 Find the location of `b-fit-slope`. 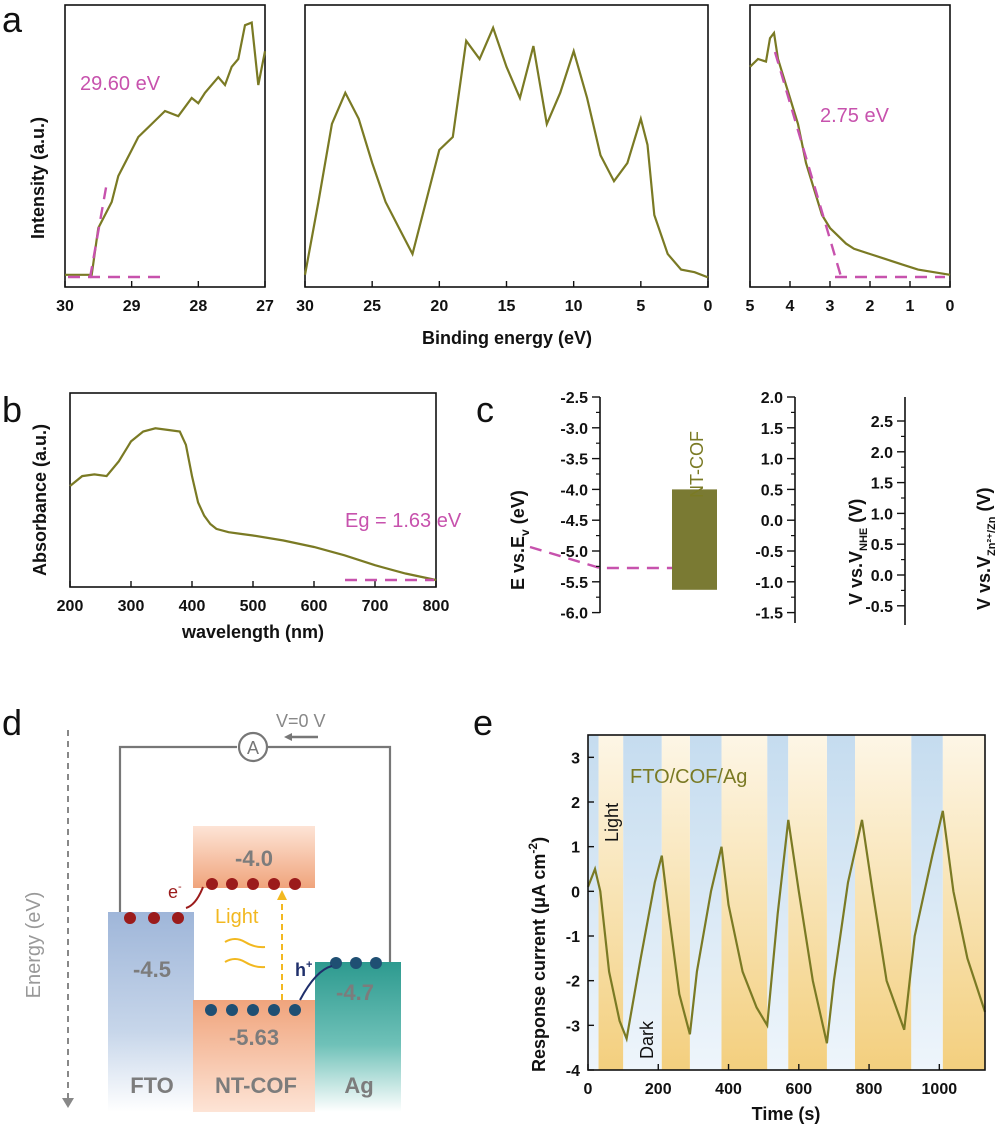

b-fit-slope is located at coordinates (609, 557).